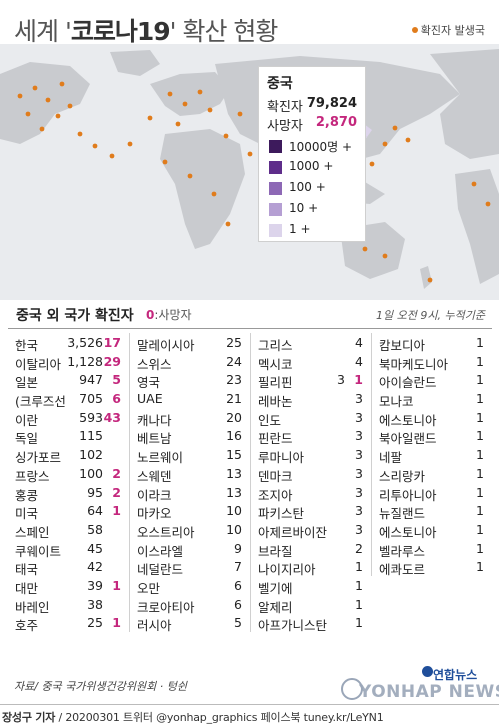 The width and height of the screenshot is (499, 727). What do you see at coordinates (154, 514) in the screenshot?
I see `country-name: 마카오` at bounding box center [154, 514].